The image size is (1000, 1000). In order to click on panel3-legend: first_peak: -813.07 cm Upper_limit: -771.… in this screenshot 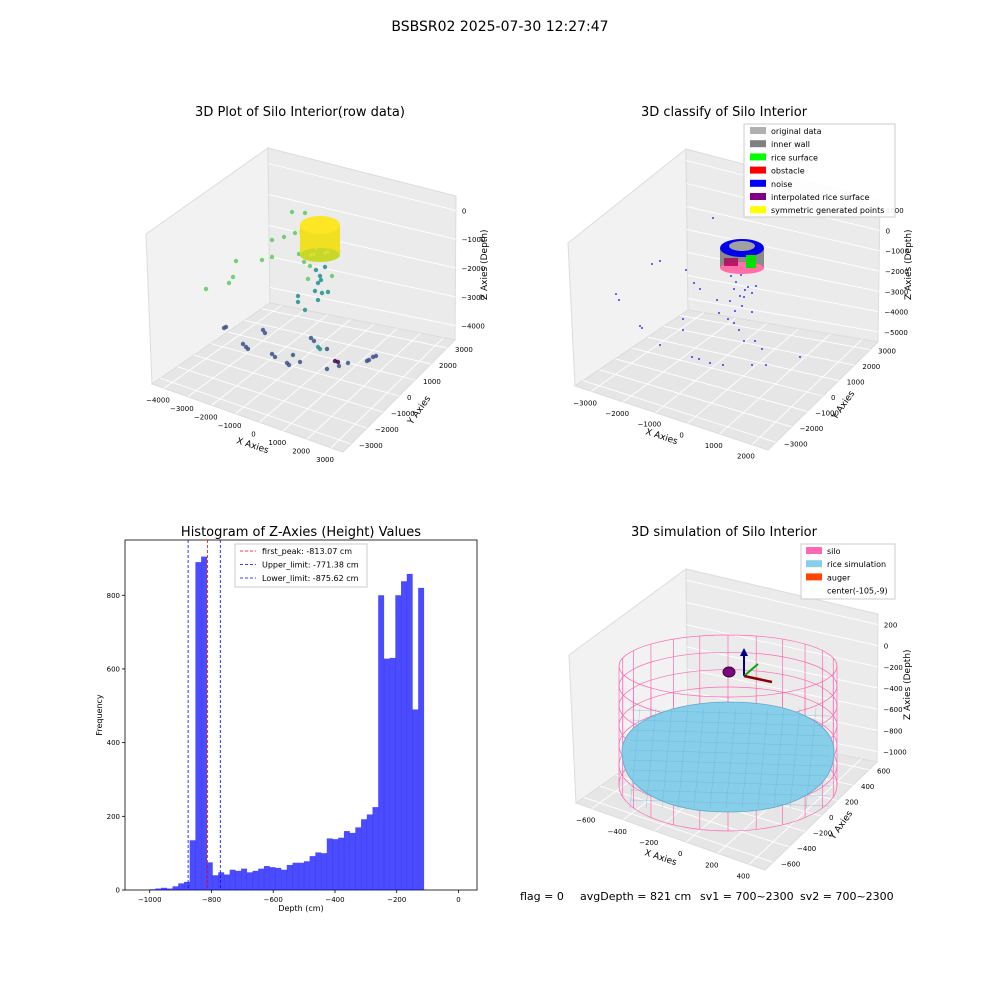, I will do `click(301, 565)`.